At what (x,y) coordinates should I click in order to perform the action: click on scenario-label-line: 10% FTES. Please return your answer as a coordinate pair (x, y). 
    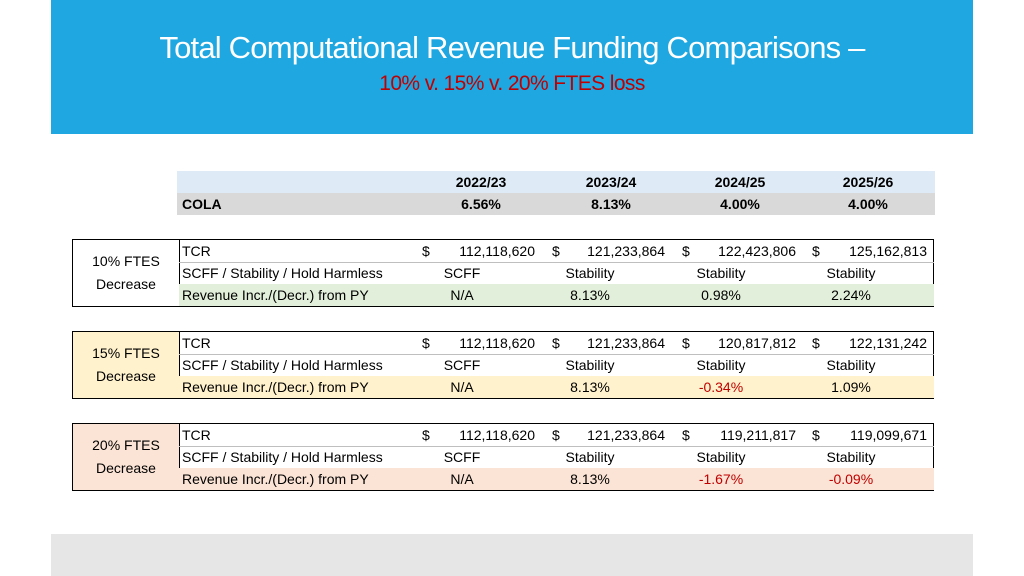
    Looking at the image, I should click on (126, 261).